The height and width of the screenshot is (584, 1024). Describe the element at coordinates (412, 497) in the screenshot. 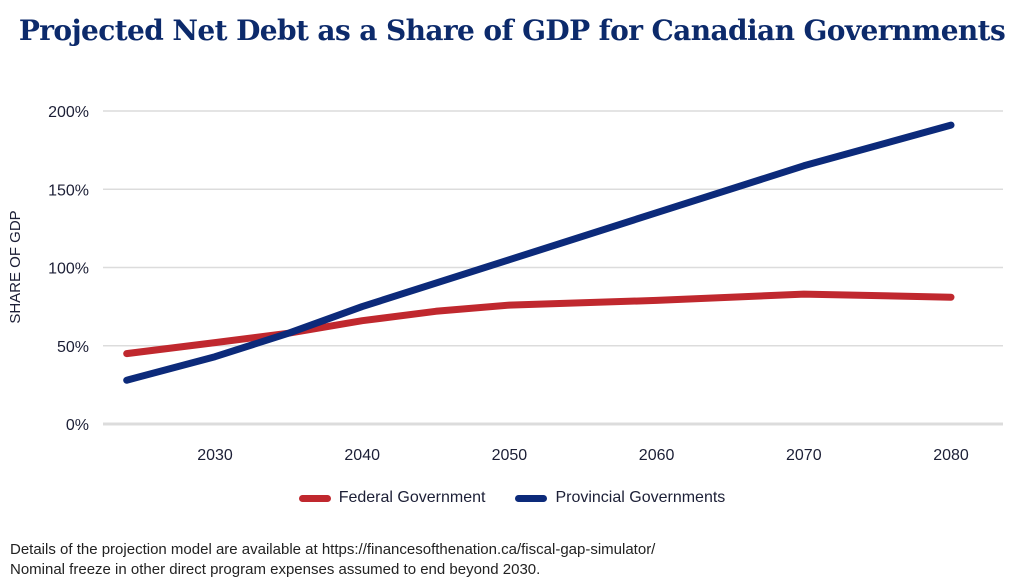

I see `legend-label-federal: Federal Government` at that location.